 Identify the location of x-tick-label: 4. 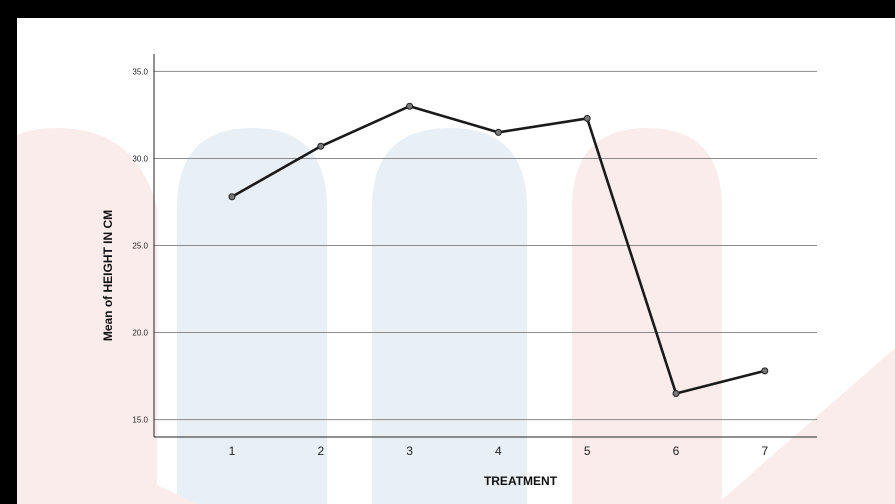
(498, 451).